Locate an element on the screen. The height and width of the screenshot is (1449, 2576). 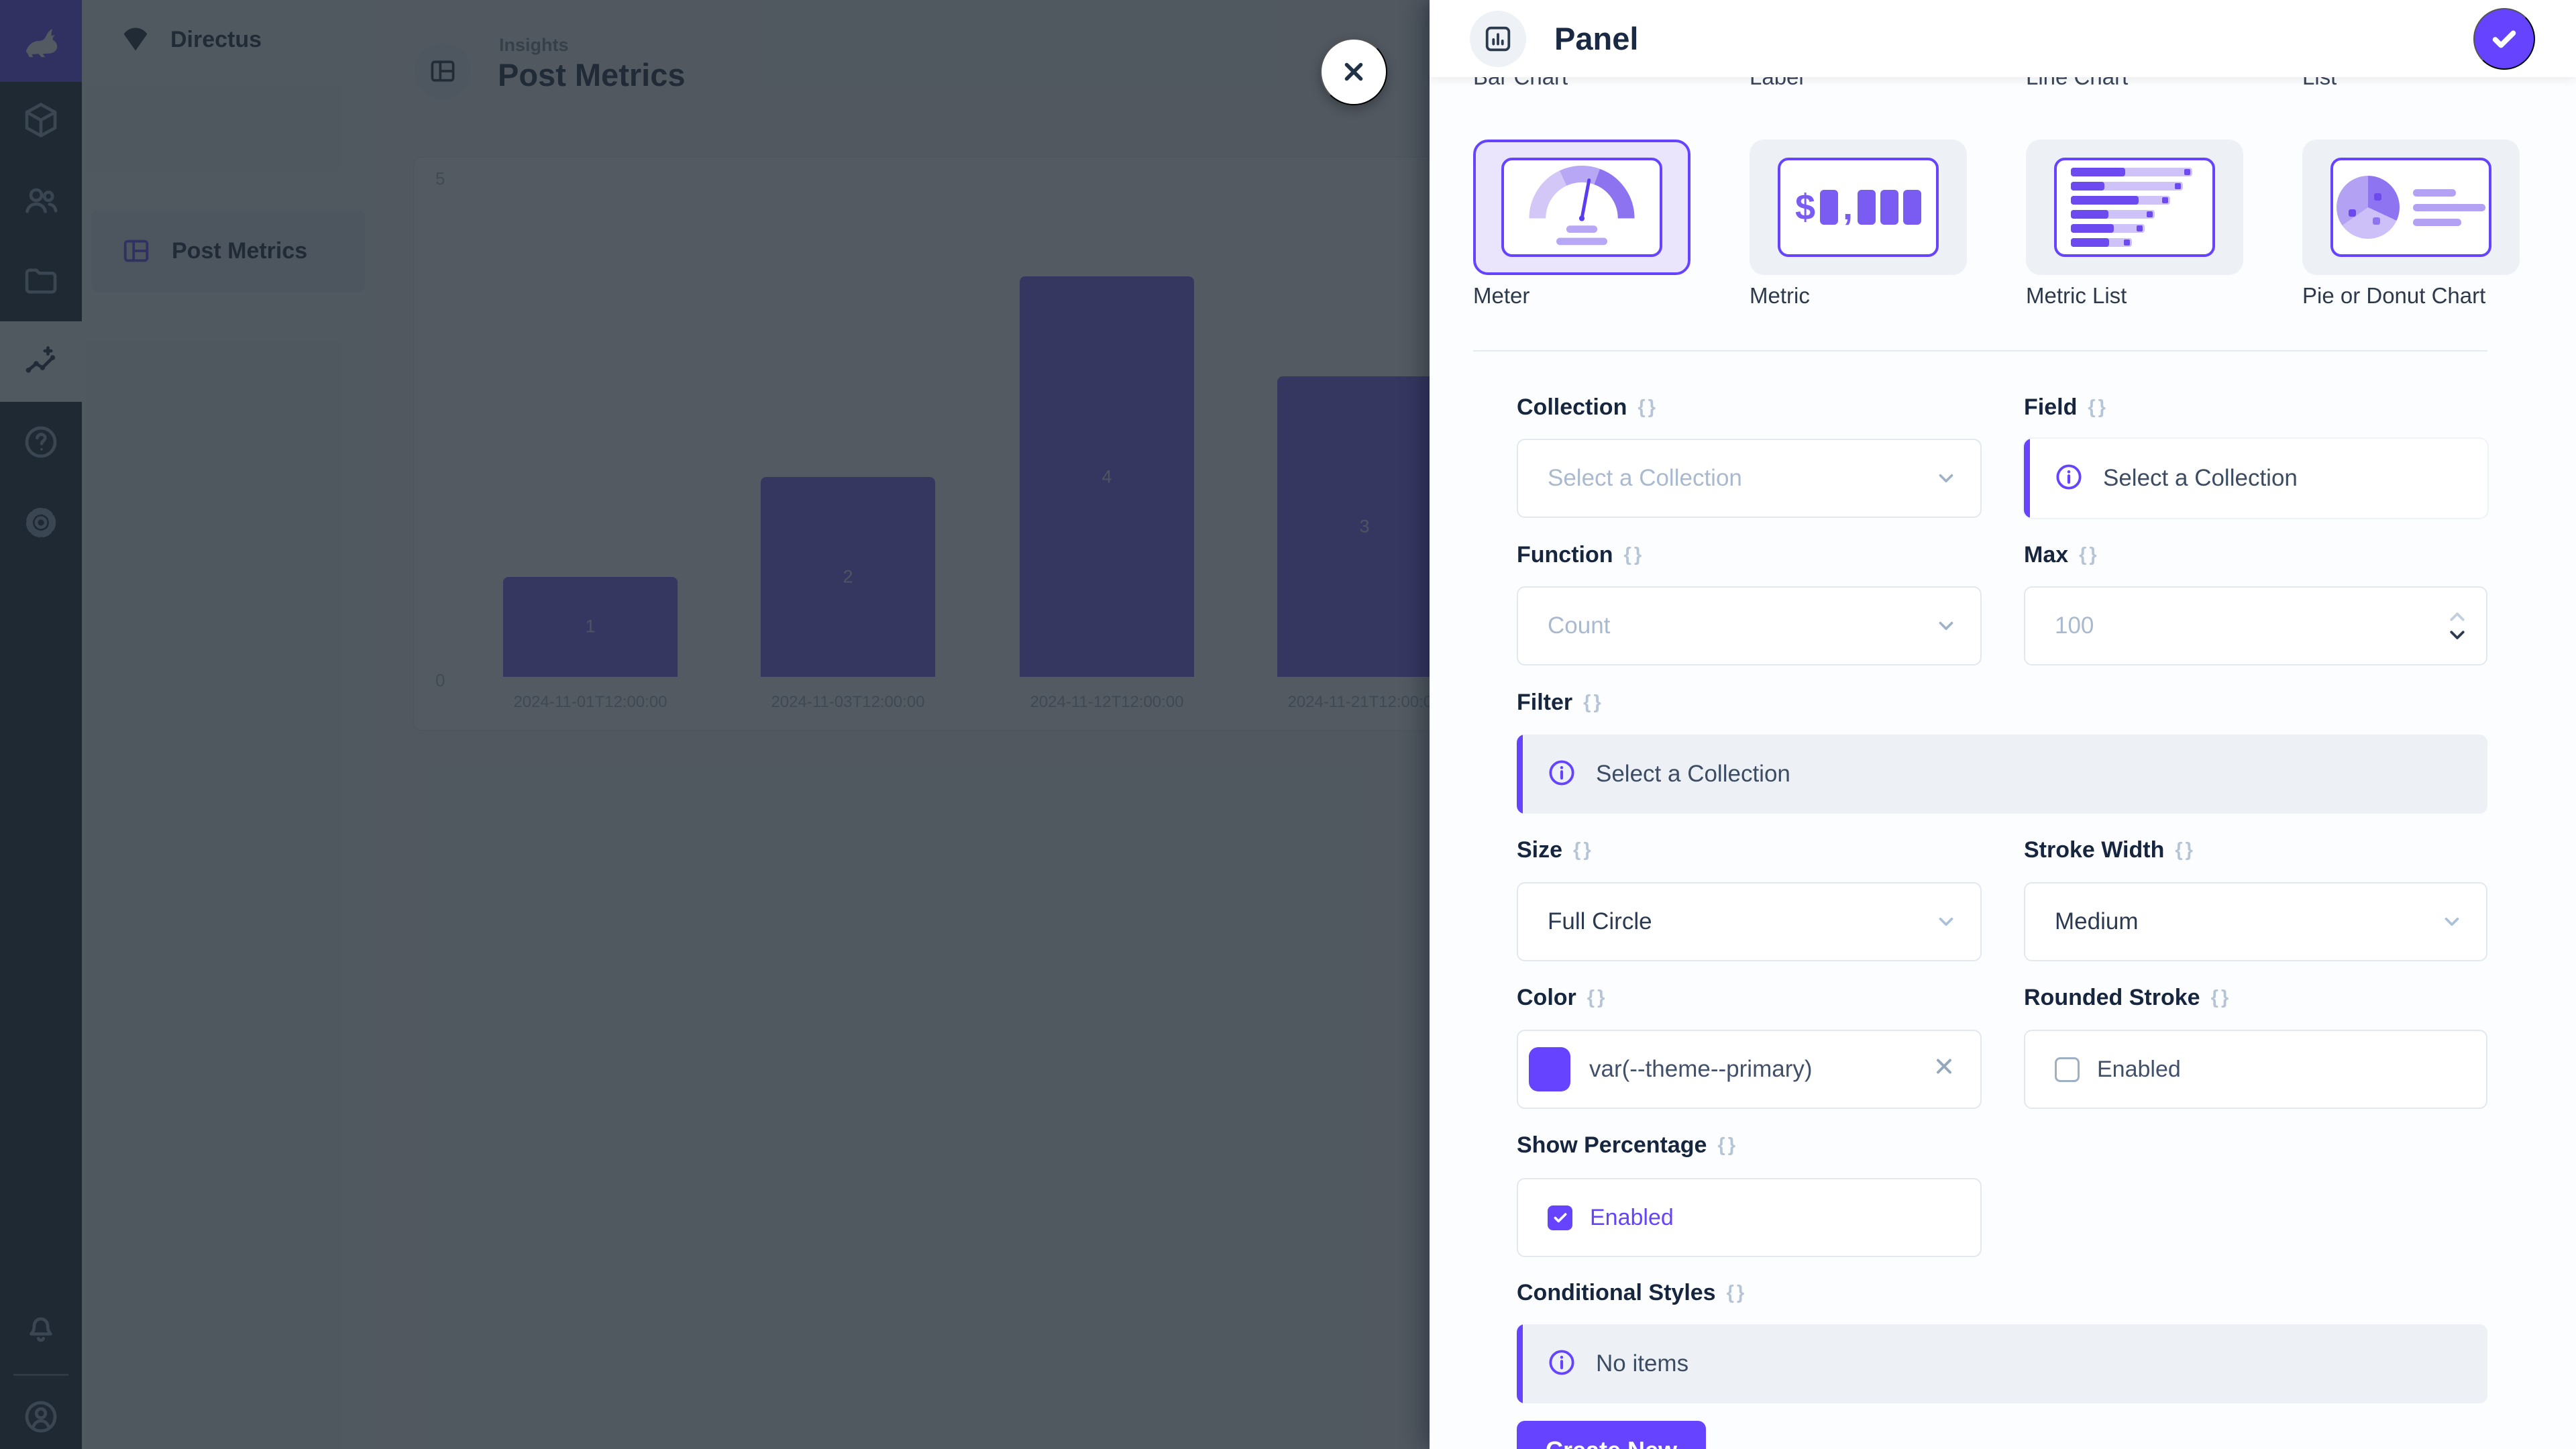
panel-type-name-metric-list: Metric List is located at coordinates (2076, 295).